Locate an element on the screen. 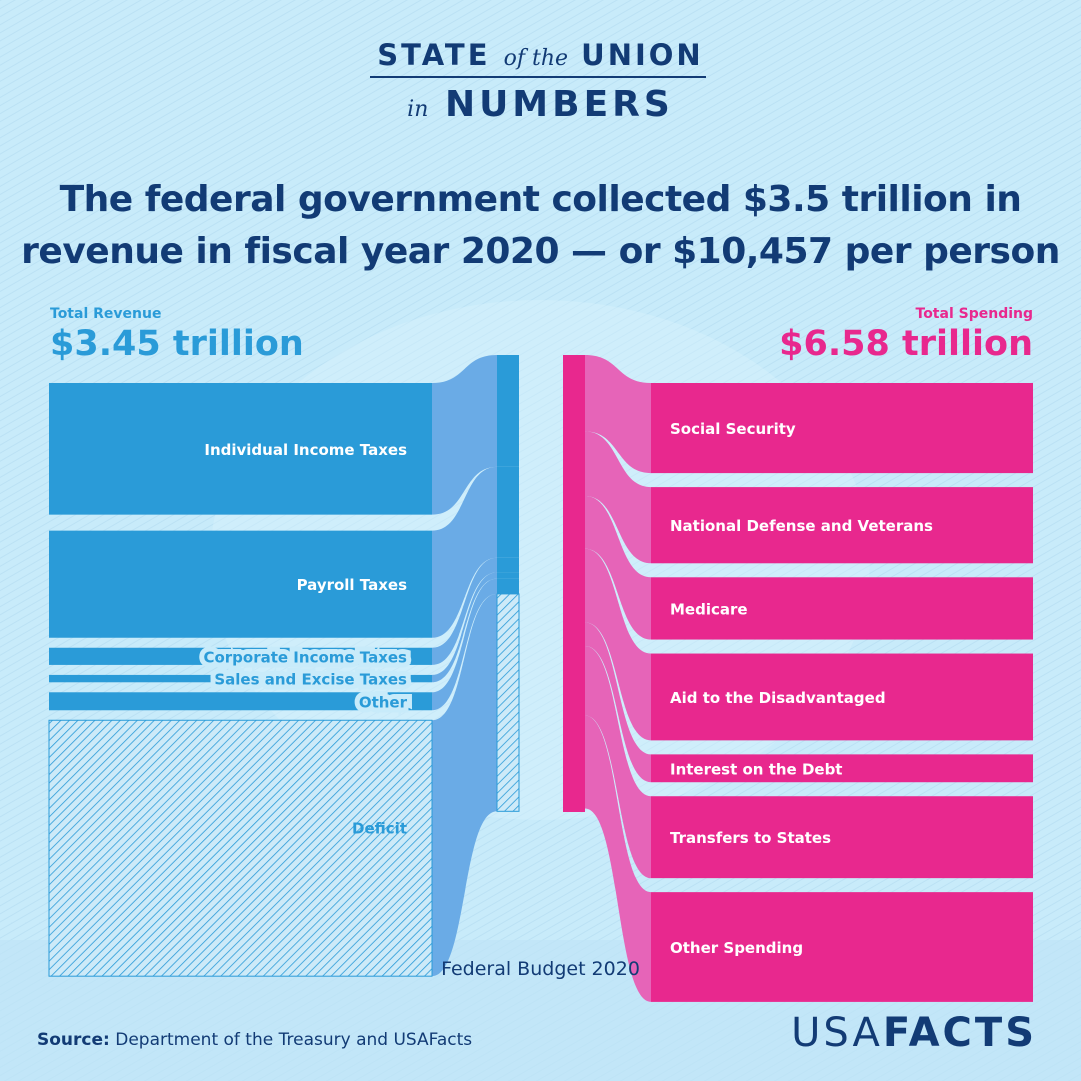  revenue-flow-payroll-taxes is located at coordinates (464, 552).